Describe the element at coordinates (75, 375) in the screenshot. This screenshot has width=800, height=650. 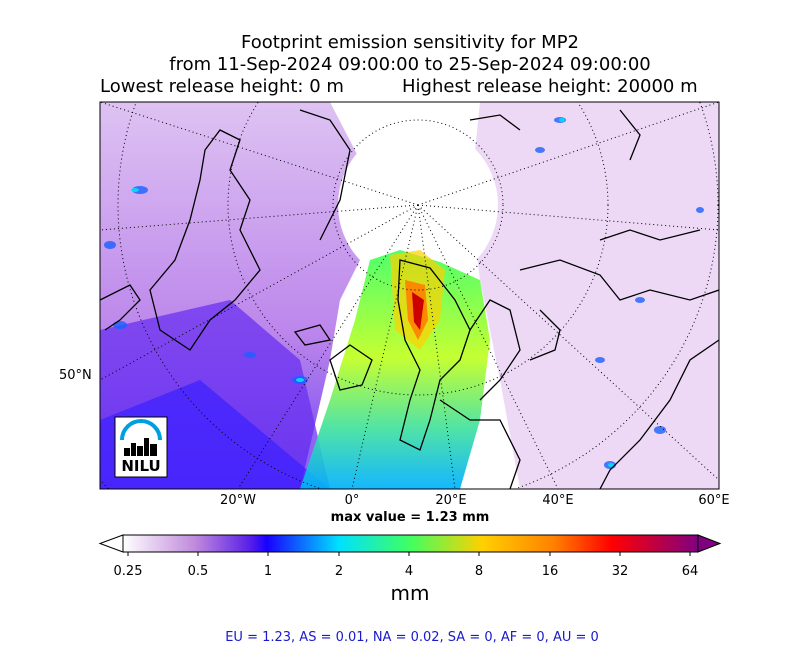
I see `lat-label-50n: 50°N` at that location.